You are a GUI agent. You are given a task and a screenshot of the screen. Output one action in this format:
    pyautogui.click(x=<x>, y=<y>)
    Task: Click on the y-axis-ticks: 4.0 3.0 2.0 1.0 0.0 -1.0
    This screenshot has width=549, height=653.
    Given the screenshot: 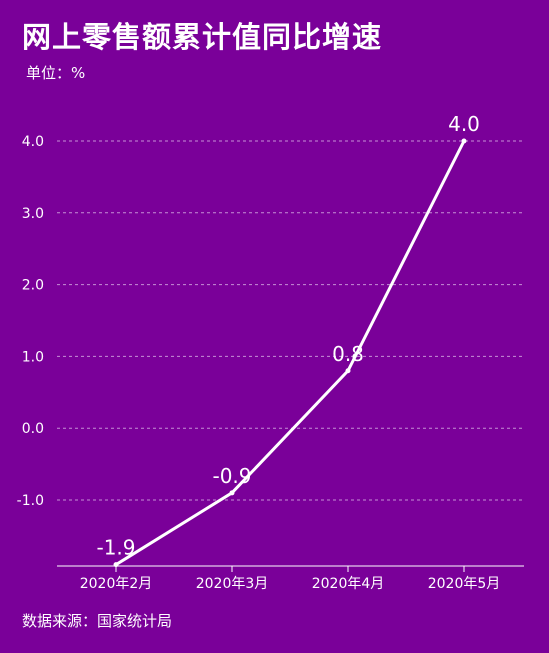 What is the action you would take?
    pyautogui.click(x=30, y=321)
    